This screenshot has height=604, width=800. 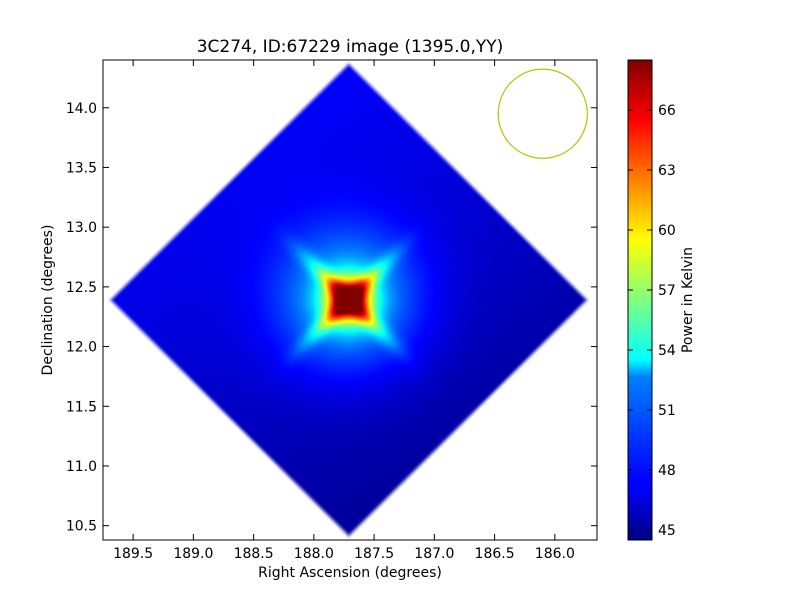 I want to click on y-tick-label: 12.5, so click(x=81, y=288).